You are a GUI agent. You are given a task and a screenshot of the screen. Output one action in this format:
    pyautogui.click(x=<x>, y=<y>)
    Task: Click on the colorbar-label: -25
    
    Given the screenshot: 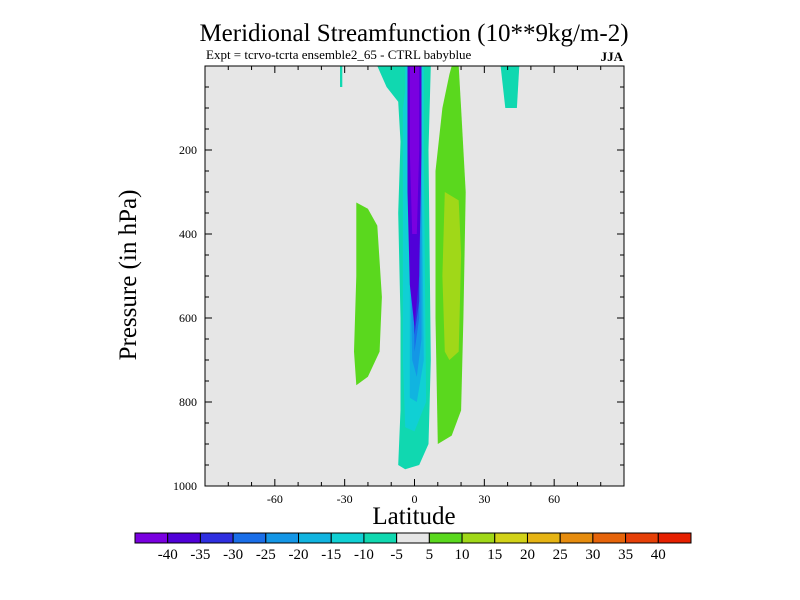 What is the action you would take?
    pyautogui.click(x=266, y=555)
    